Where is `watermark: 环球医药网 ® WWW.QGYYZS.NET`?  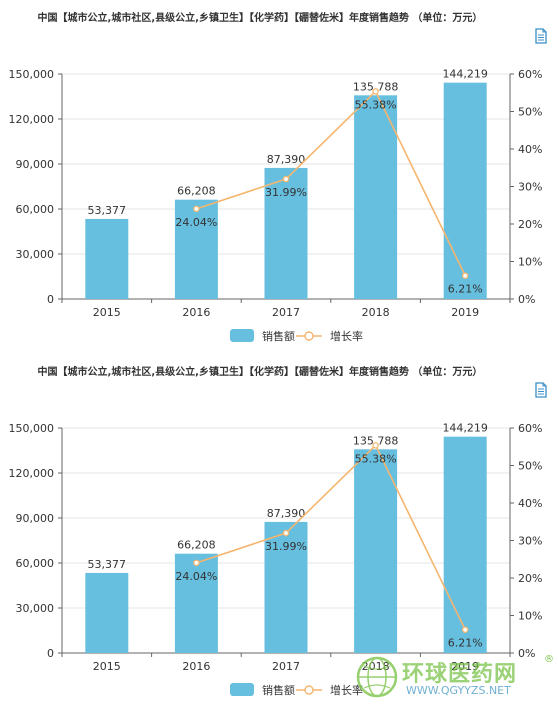
watermark: 环球医药网 ® WWW.QGYYZS.NET is located at coordinates (454, 678).